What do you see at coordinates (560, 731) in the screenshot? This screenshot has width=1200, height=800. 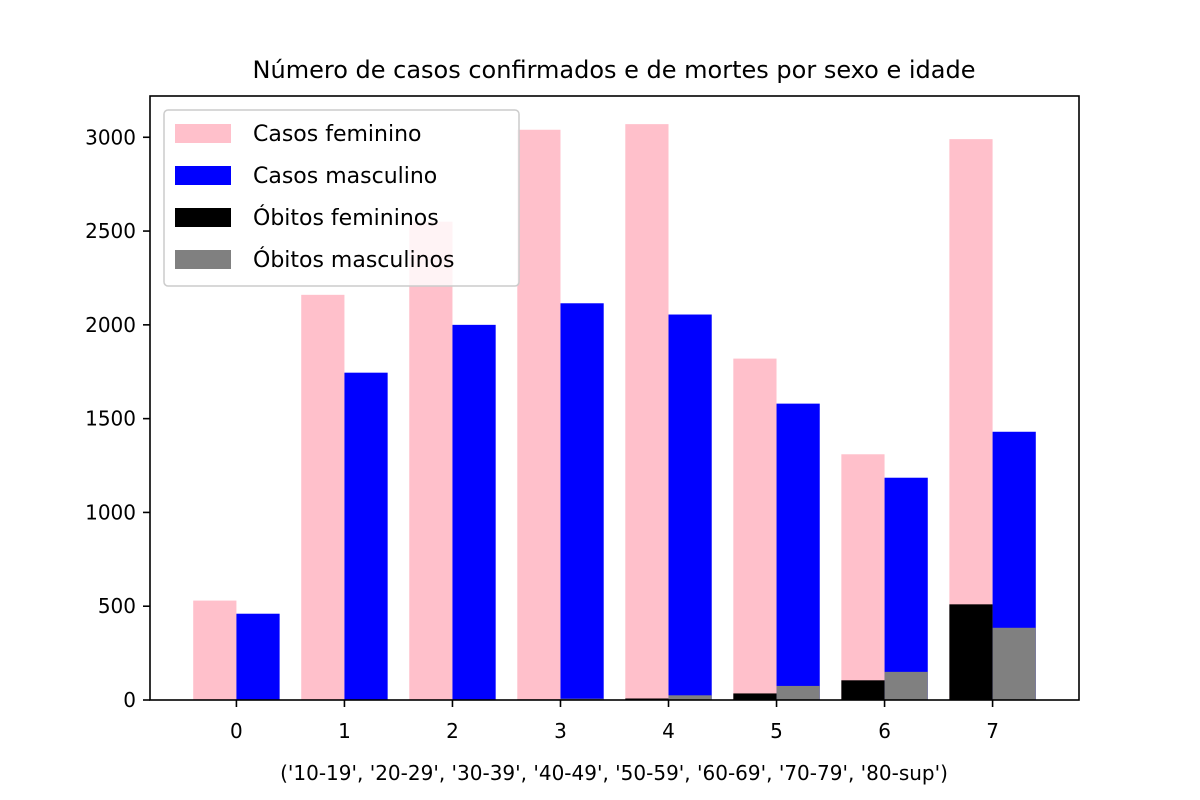 I see `x-tick-label: 3` at bounding box center [560, 731].